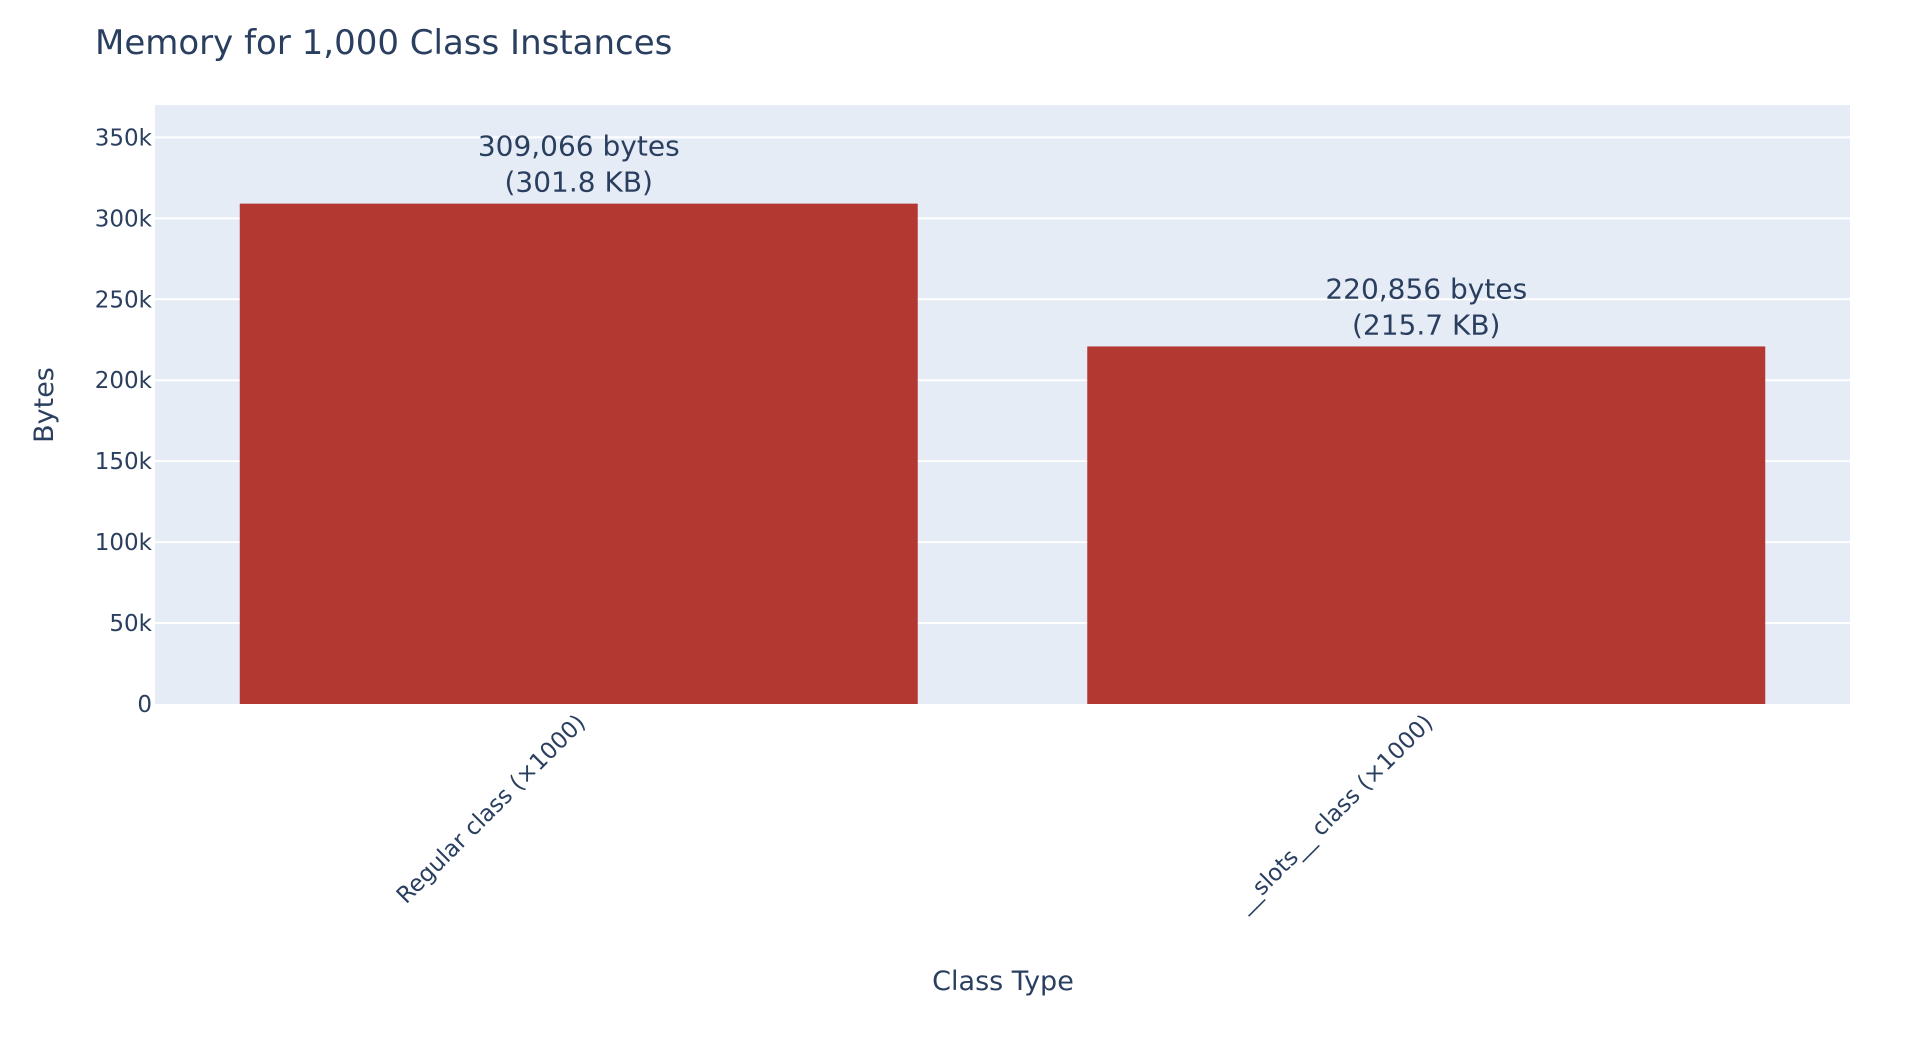  I want to click on y-tick-label: 300k, so click(124, 219).